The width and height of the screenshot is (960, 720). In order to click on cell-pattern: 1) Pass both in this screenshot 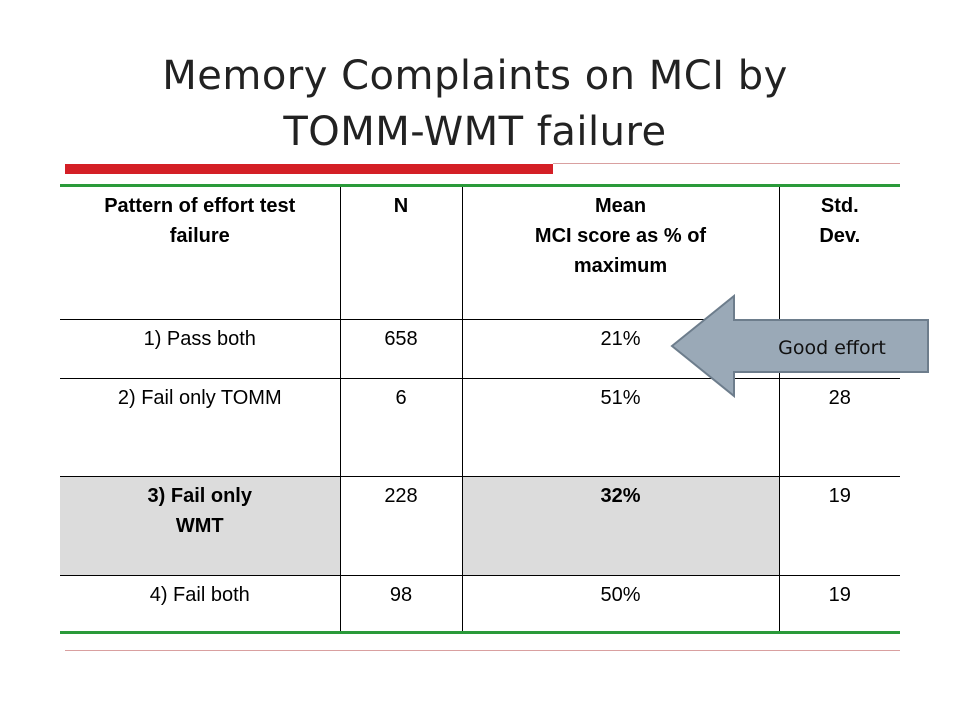, I will do `click(200, 349)`.